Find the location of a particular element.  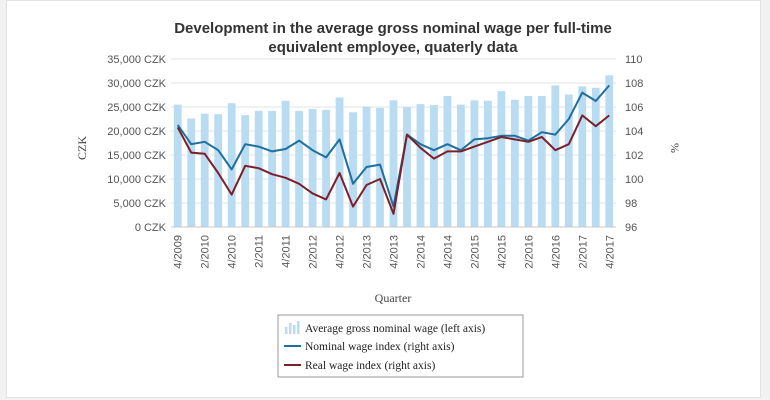

x-tick-label: 4/2009 is located at coordinates (179, 252).